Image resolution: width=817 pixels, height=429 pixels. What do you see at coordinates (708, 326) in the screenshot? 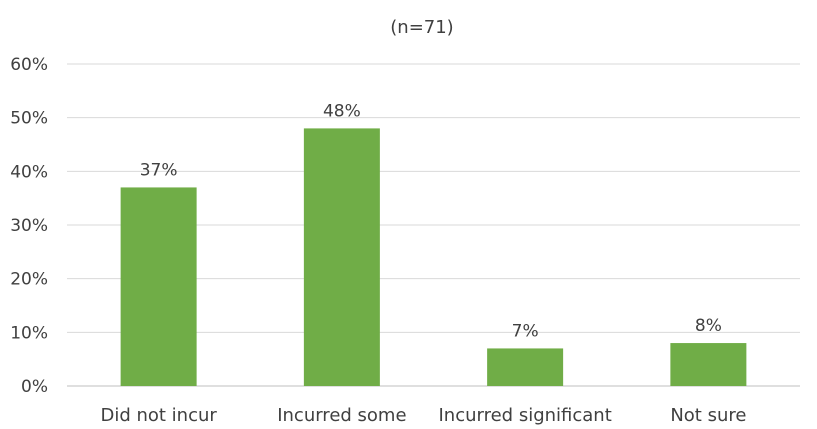
I see `data-label: 8%` at bounding box center [708, 326].